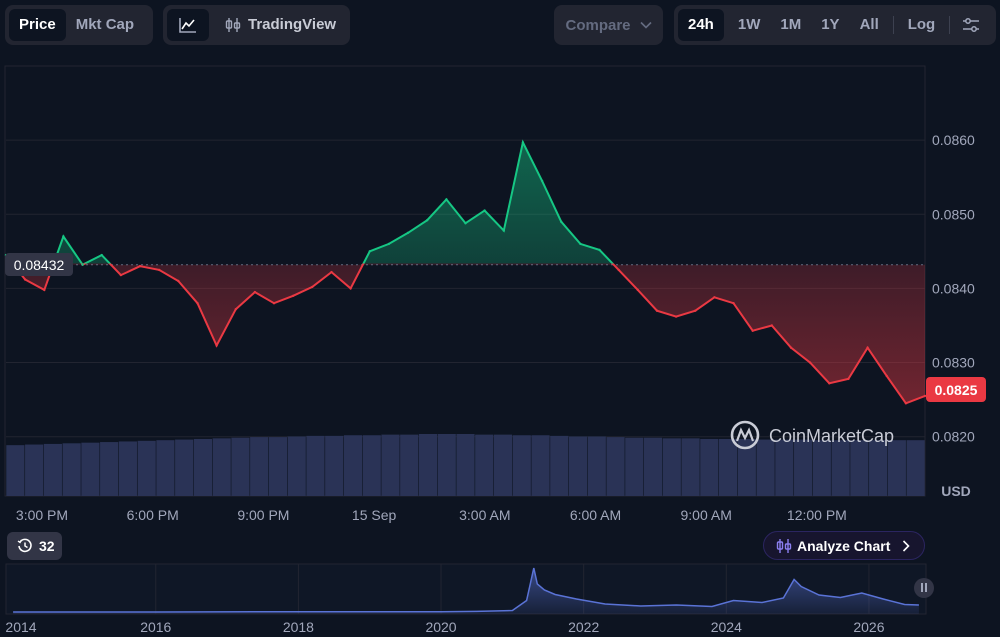 The height and width of the screenshot is (637, 1000). Describe the element at coordinates (924, 588) in the screenshot. I see `overview-handle` at that location.